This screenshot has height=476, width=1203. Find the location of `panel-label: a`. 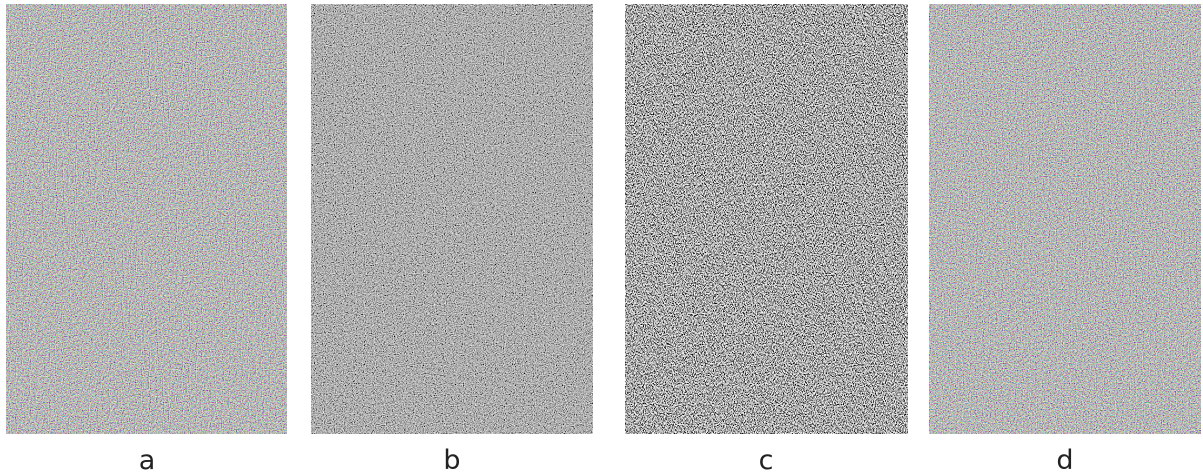

panel-label: a is located at coordinates (147, 460).